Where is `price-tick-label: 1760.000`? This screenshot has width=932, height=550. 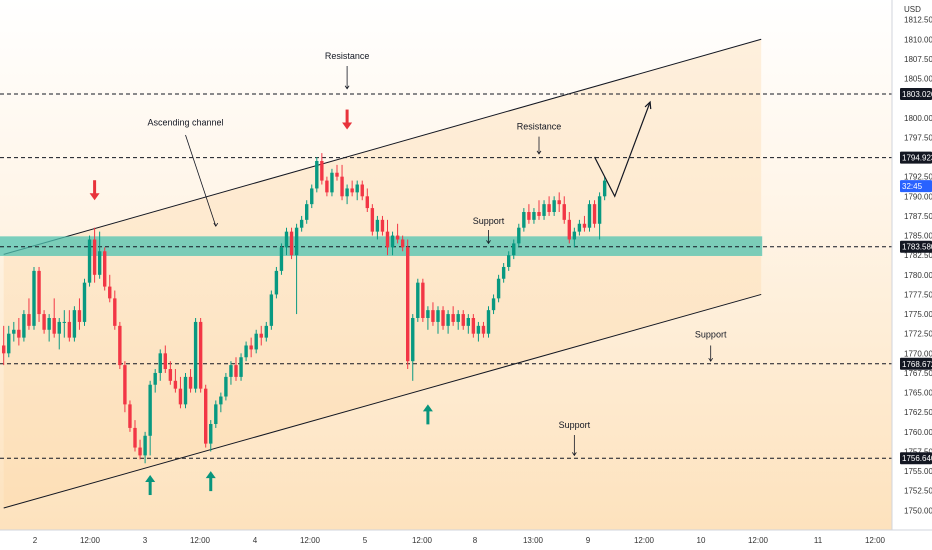 price-tick-label: 1760.000 is located at coordinates (918, 432).